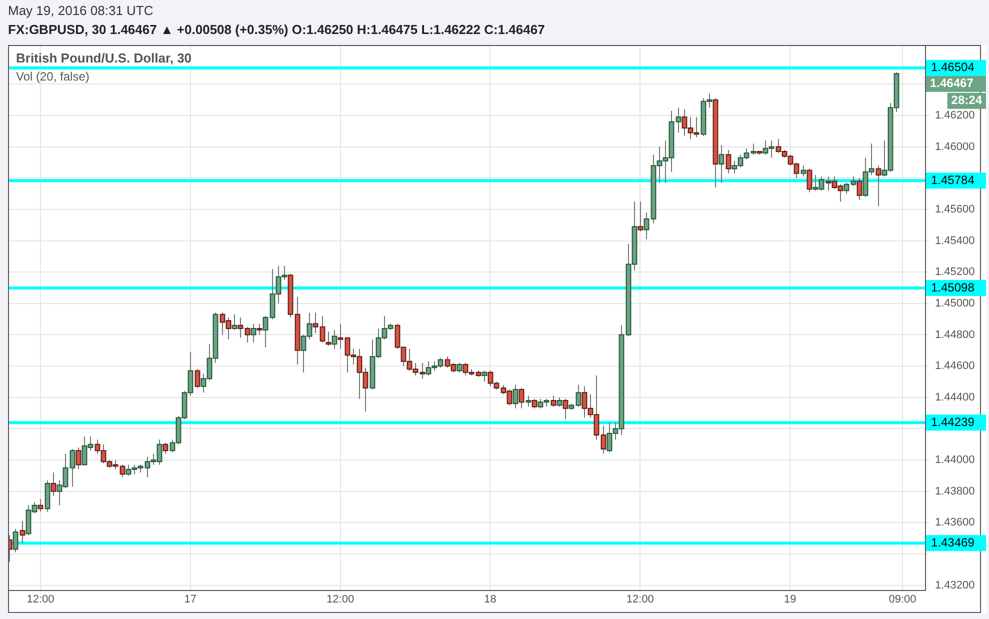  I want to click on y-tick-label: 1.45000, so click(955, 303).